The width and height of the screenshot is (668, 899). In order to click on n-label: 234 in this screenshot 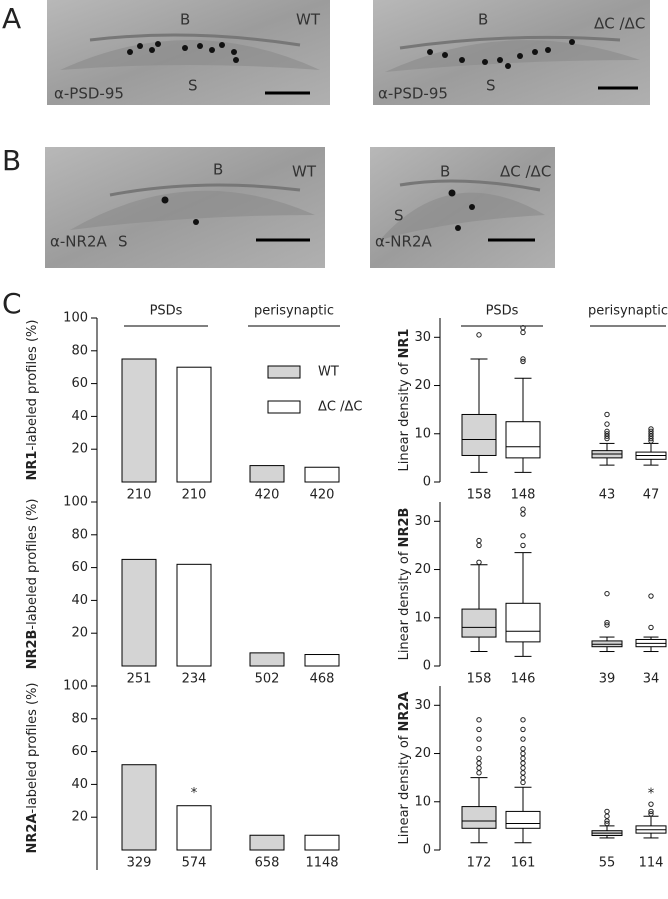, I will do `click(194, 679)`.